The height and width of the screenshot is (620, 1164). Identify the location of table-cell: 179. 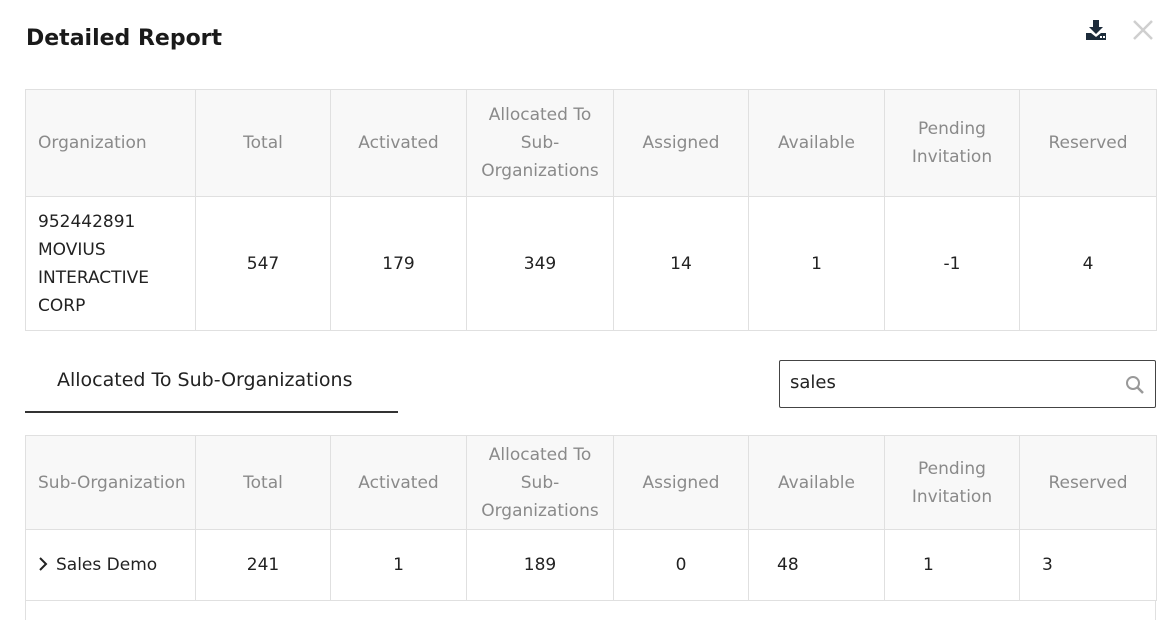
(398, 263).